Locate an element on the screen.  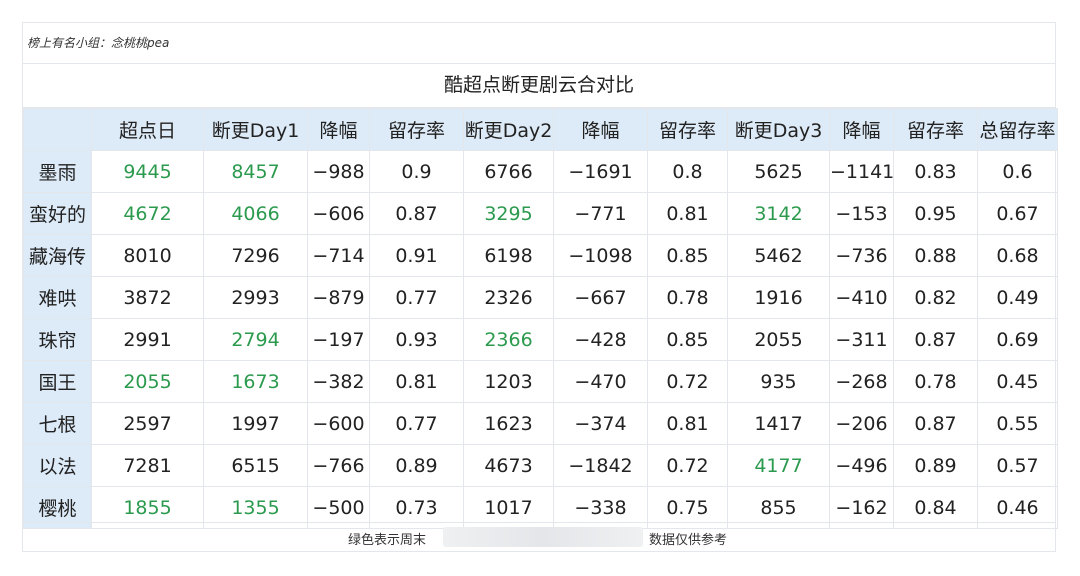
row-label: 七根 is located at coordinates (57, 423).